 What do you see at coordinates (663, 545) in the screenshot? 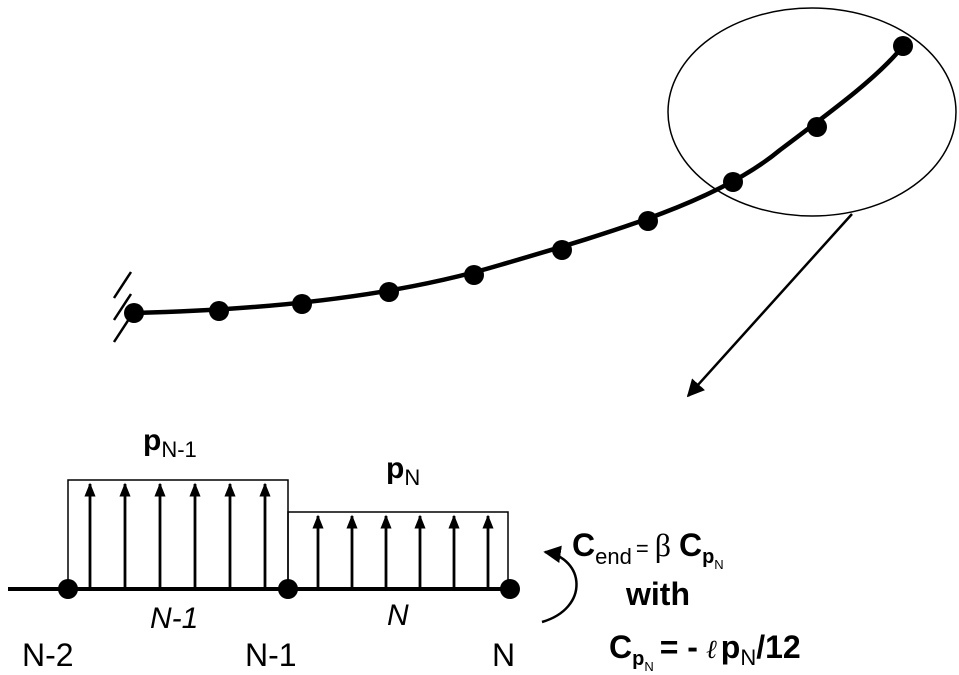
I see `eq-beta: β` at bounding box center [663, 545].